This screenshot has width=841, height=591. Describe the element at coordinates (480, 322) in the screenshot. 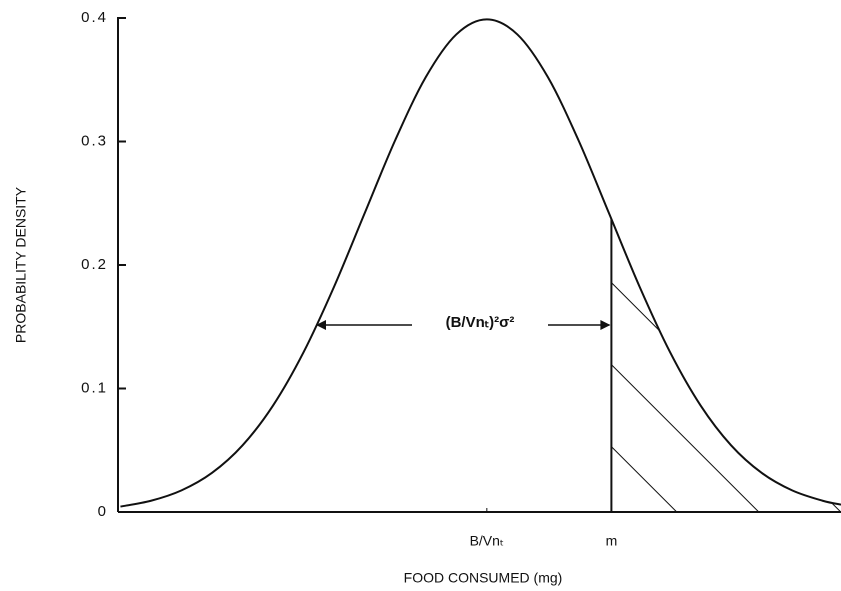

I see `annotation: (B/Vnₜ)²σ²` at that location.